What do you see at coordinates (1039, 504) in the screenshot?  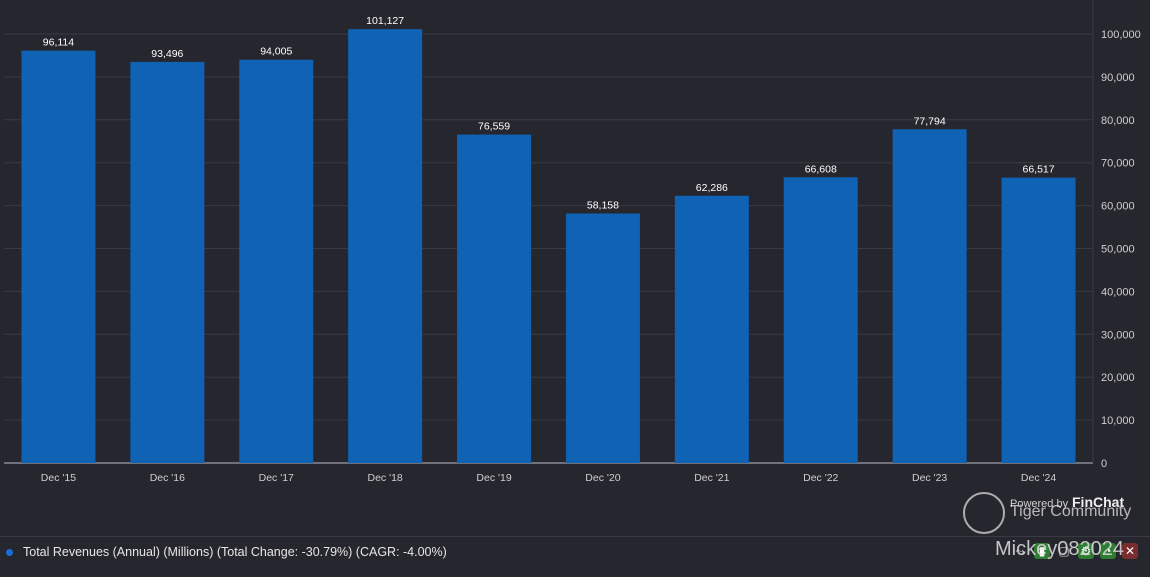 I see `powered-by-label: Powered by` at bounding box center [1039, 504].